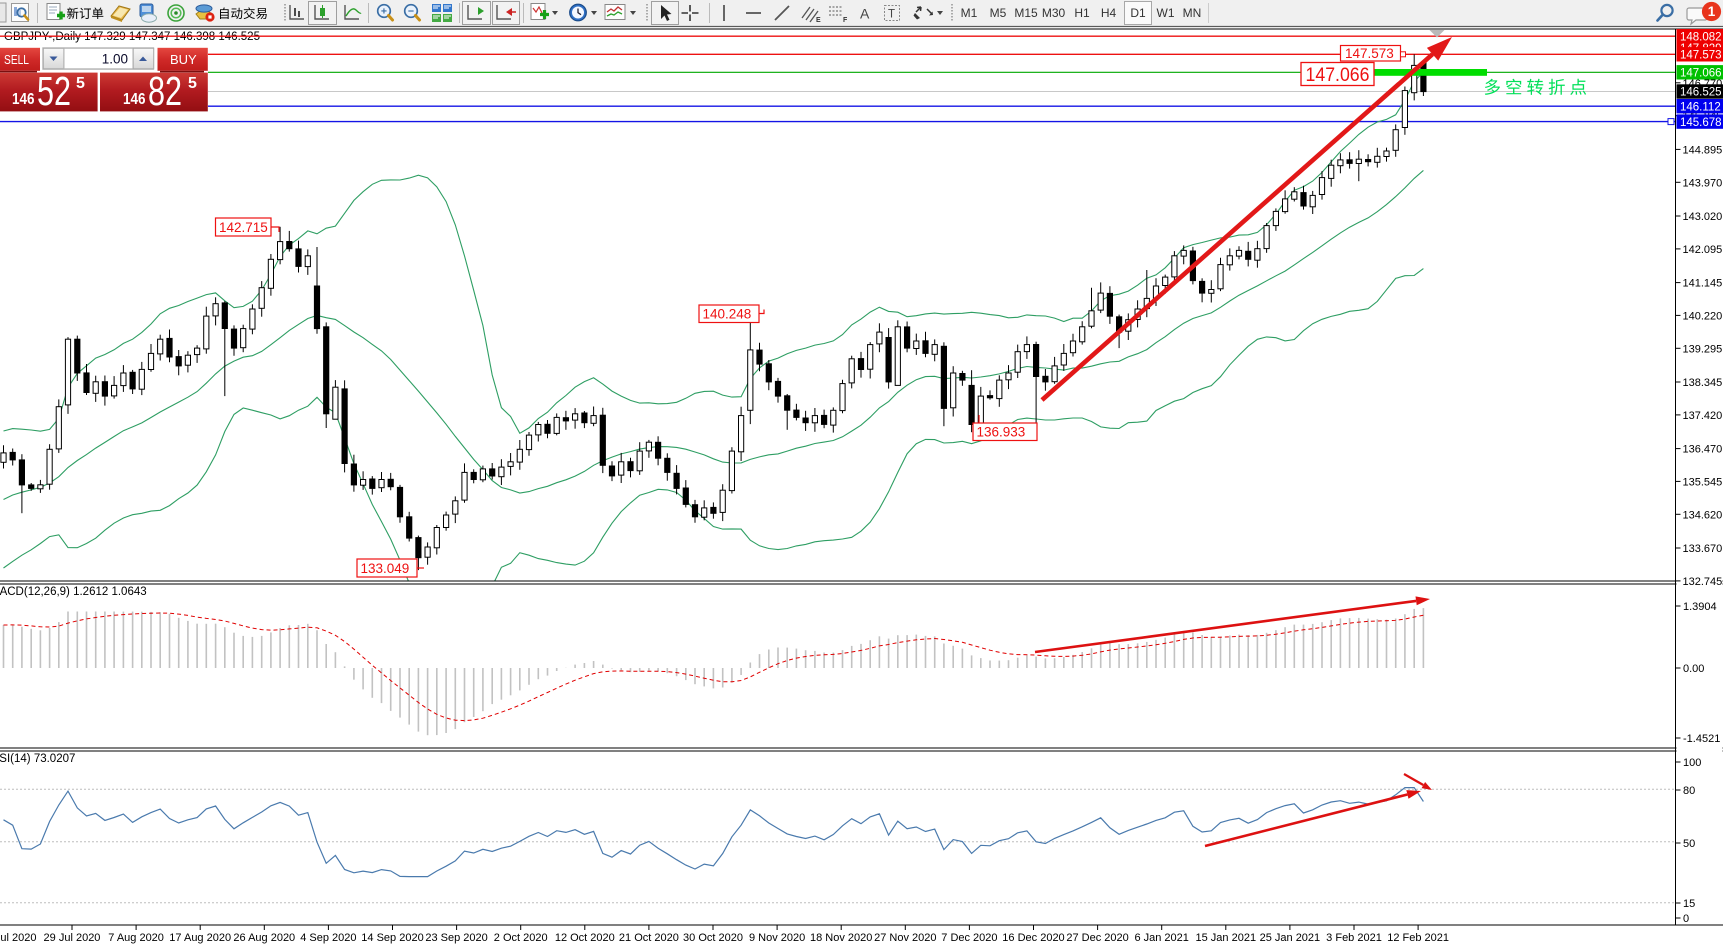 This screenshot has width=1723, height=947. I want to click on svg-text: 4 Sep 2020, so click(328, 938).